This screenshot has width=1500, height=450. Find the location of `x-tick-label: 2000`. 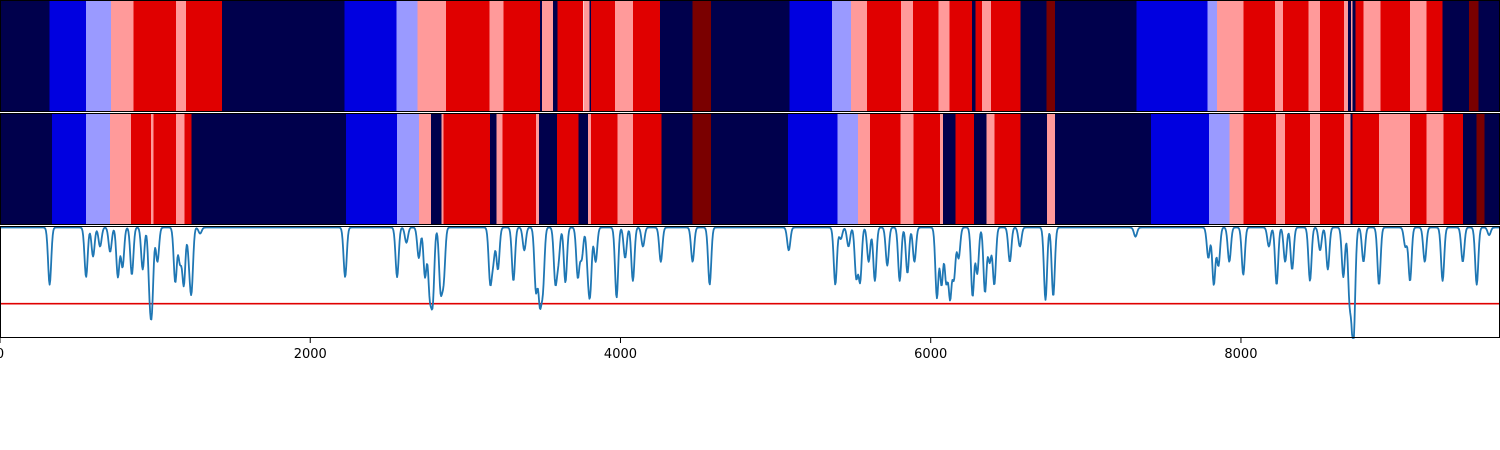

x-tick-label: 2000 is located at coordinates (310, 354).